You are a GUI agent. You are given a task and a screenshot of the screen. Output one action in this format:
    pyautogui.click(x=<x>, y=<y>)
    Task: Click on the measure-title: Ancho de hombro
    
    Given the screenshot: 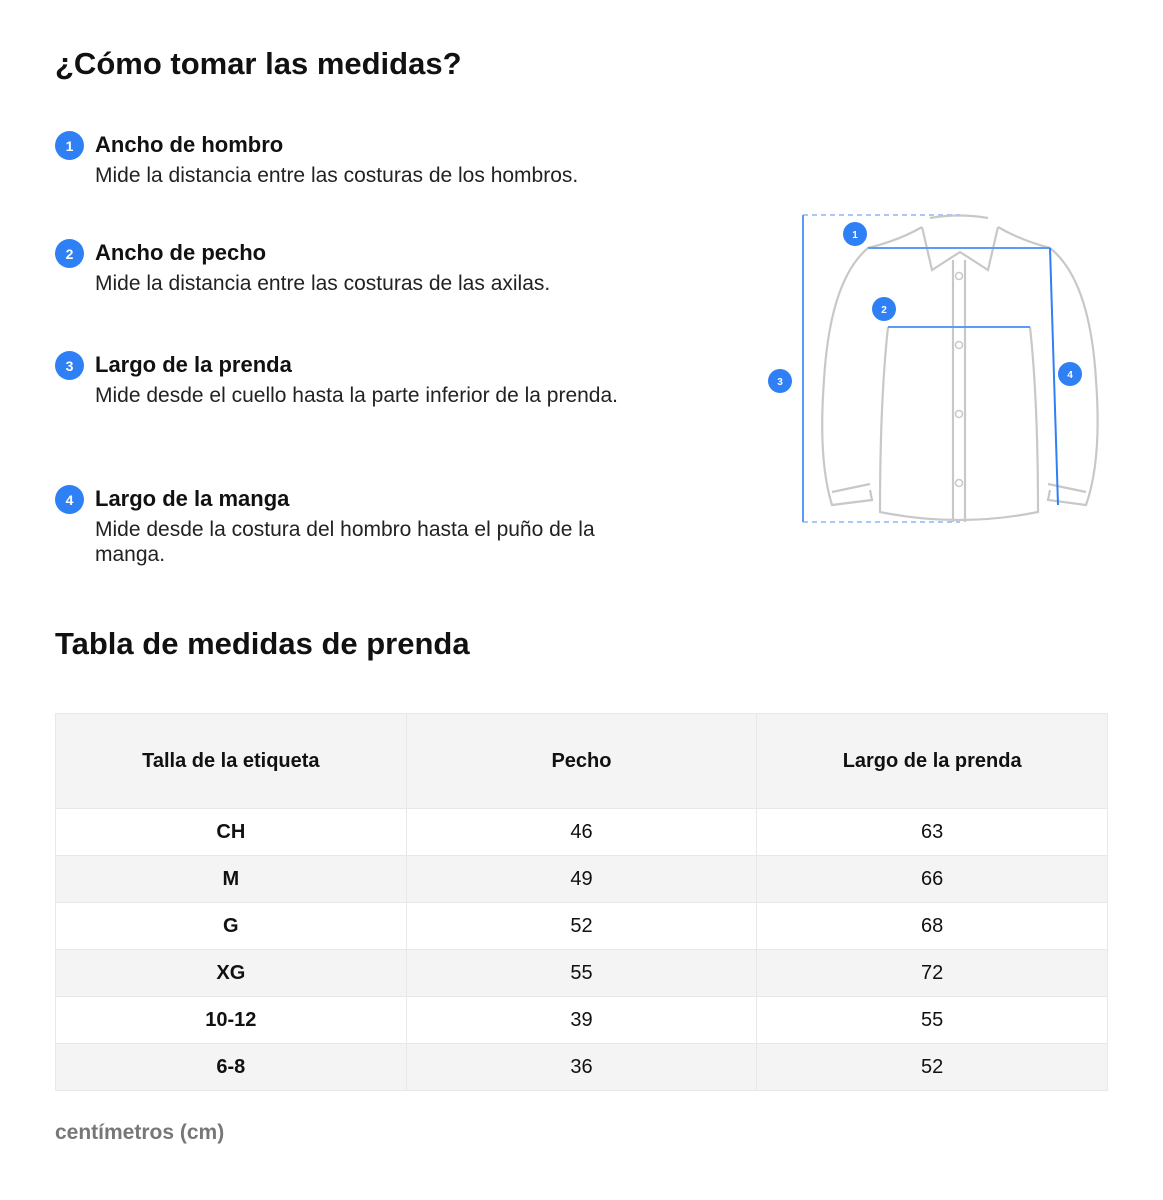 What is the action you would take?
    pyautogui.click(x=189, y=144)
    